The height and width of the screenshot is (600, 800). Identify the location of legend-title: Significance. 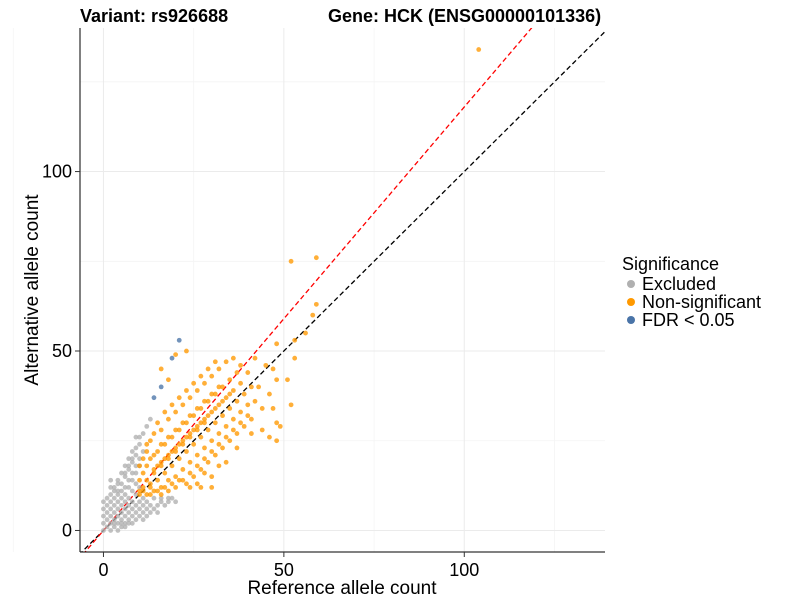
(670, 264).